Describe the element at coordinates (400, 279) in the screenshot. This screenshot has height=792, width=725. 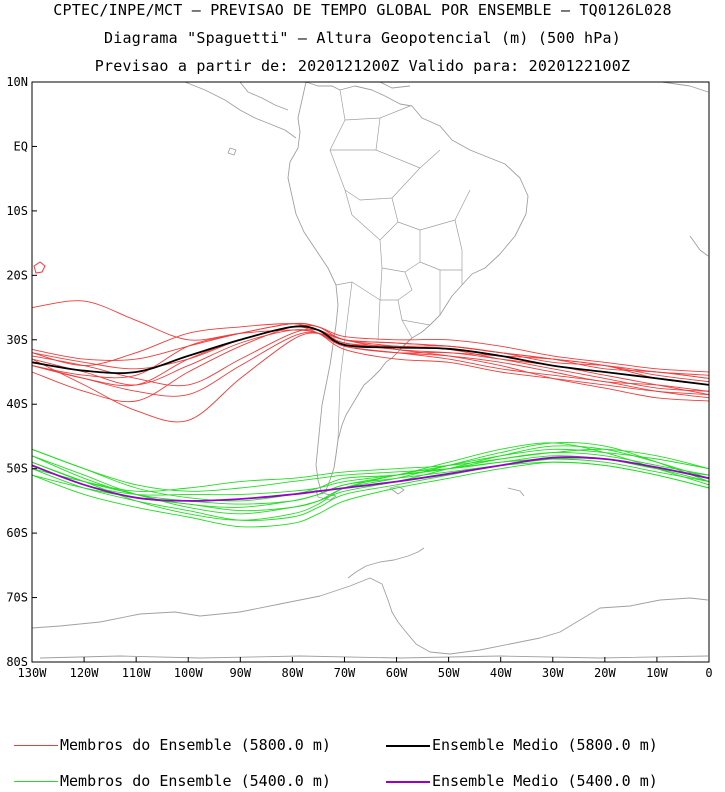
I see `borders-south-america` at that location.